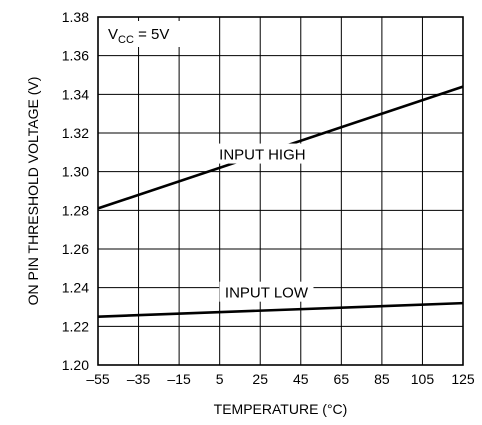  Describe the element at coordinates (382, 379) in the screenshot. I see `x-tick-label: 85` at that location.